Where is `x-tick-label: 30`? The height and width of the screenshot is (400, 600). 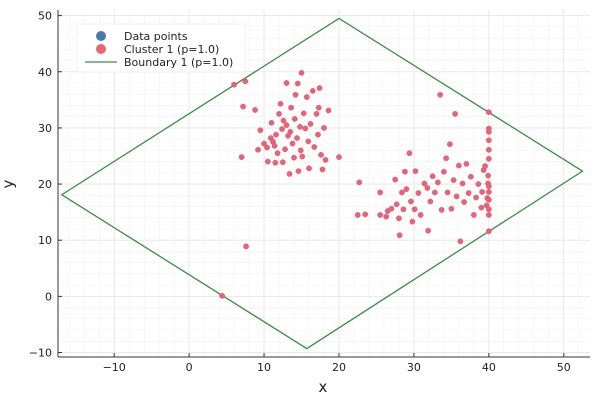 x-tick-label: 30 is located at coordinates (414, 367).